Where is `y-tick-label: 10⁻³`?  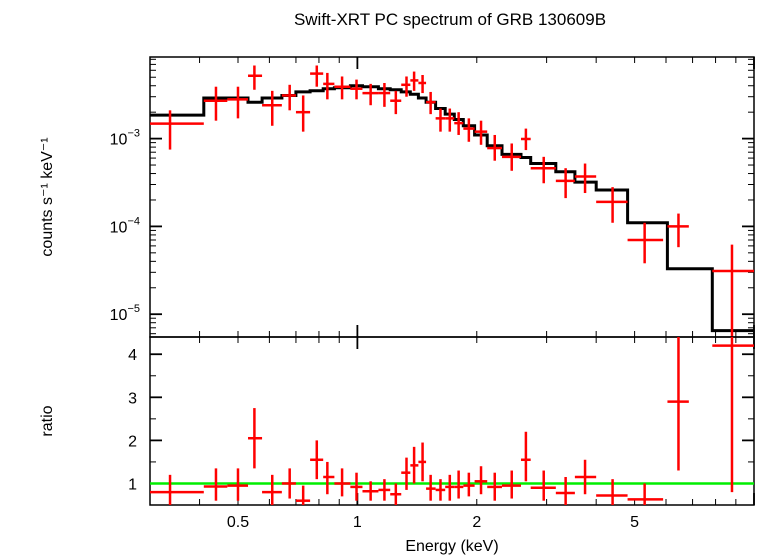
y-tick-label: 10⁻³ is located at coordinates (125, 138).